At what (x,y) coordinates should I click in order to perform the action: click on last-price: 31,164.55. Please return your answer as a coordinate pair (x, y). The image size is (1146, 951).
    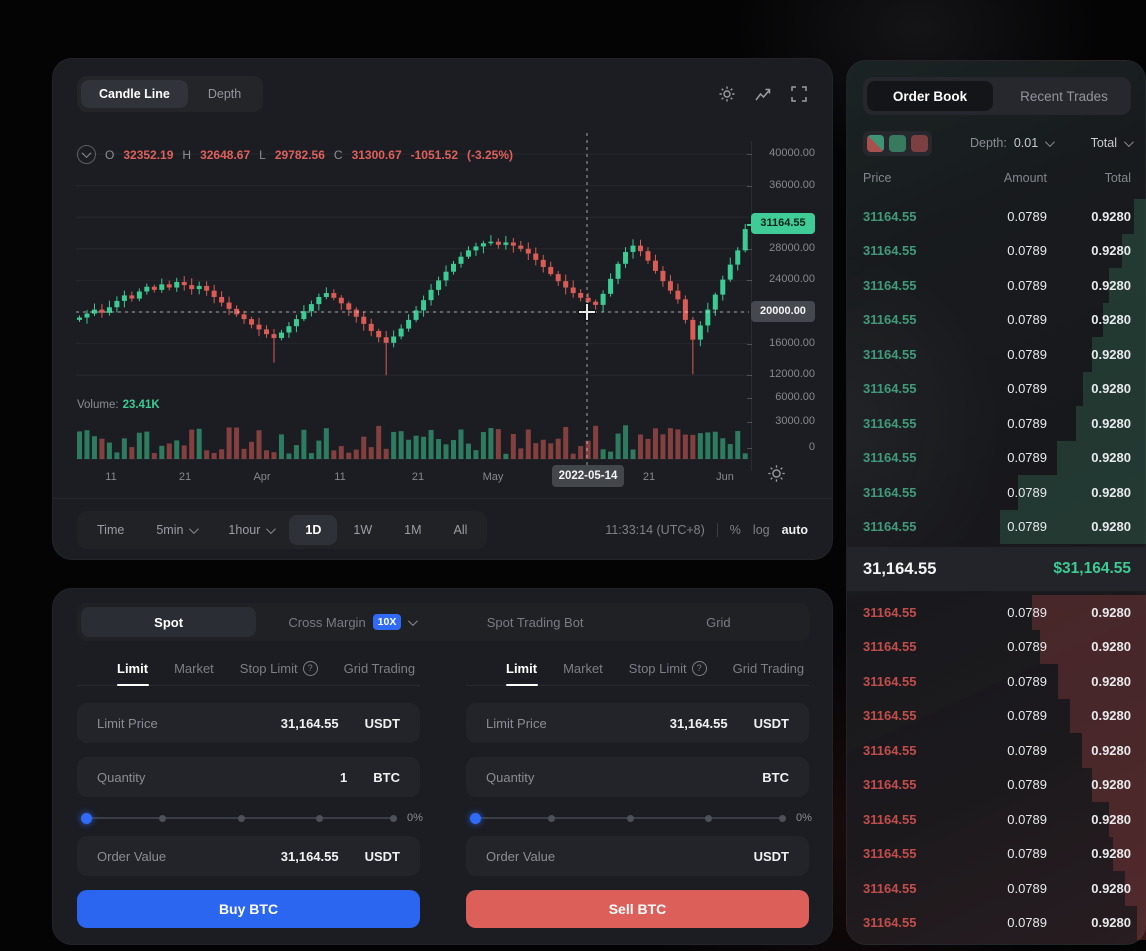
    Looking at the image, I should click on (900, 568).